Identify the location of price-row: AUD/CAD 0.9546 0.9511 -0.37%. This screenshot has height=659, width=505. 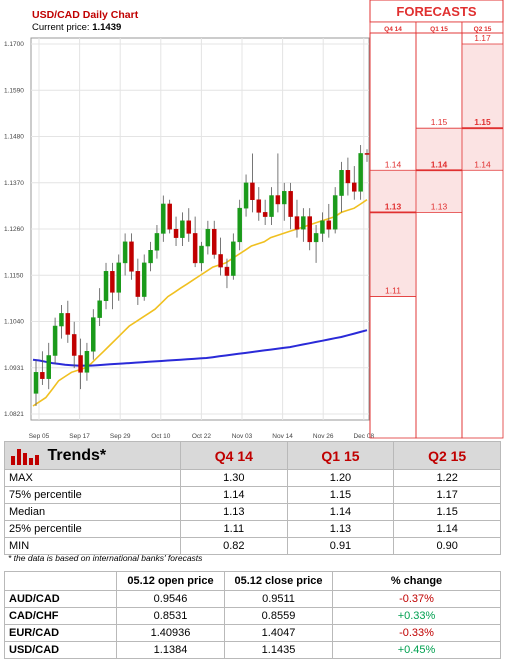
(252, 599).